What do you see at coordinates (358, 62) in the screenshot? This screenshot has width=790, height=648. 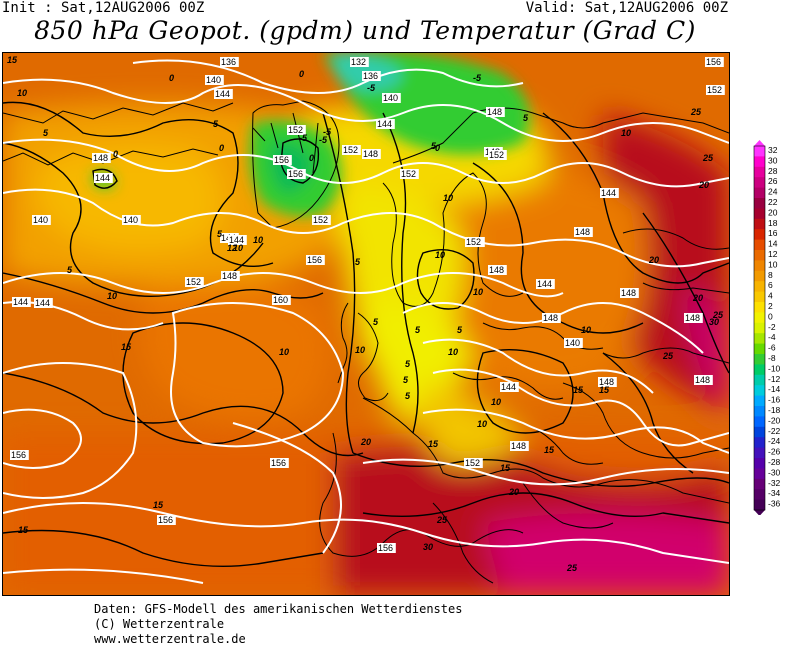 I see `geopotential-label: 132` at bounding box center [358, 62].